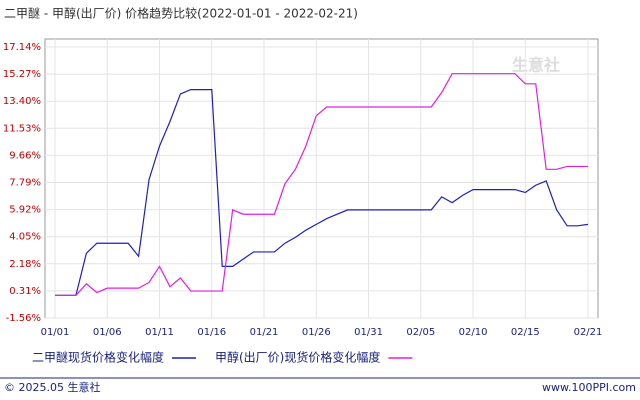 Image resolution: width=640 pixels, height=400 pixels. Describe the element at coordinates (525, 332) in the screenshot. I see `x-tick-label: 02/15` at that location.